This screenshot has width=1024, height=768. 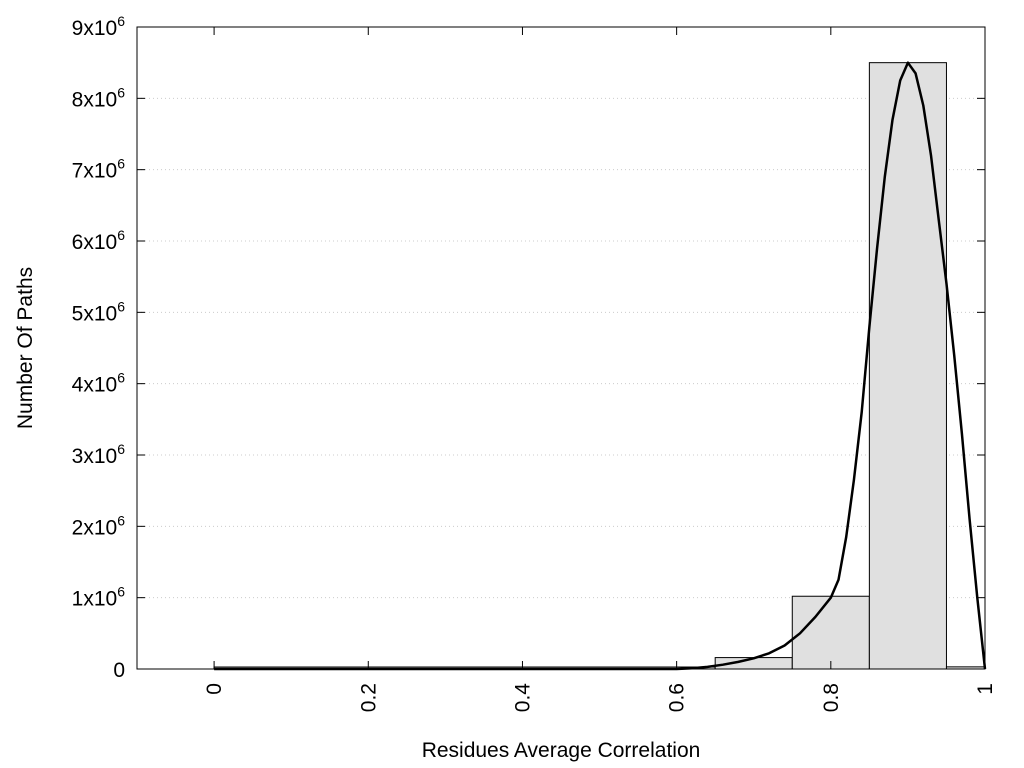 I want to click on y-tick-label-4: 4x10⁶, so click(x=99, y=383).